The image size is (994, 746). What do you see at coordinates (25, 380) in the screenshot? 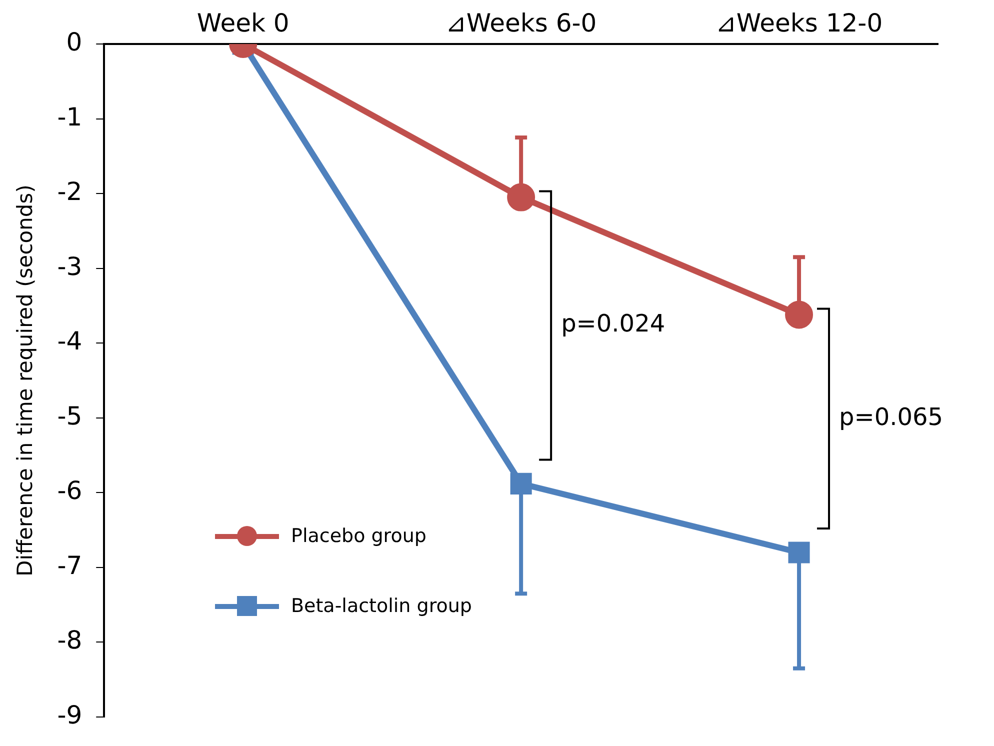
I see `y-axis-title: Difference in time required (seconds)` at bounding box center [25, 380].